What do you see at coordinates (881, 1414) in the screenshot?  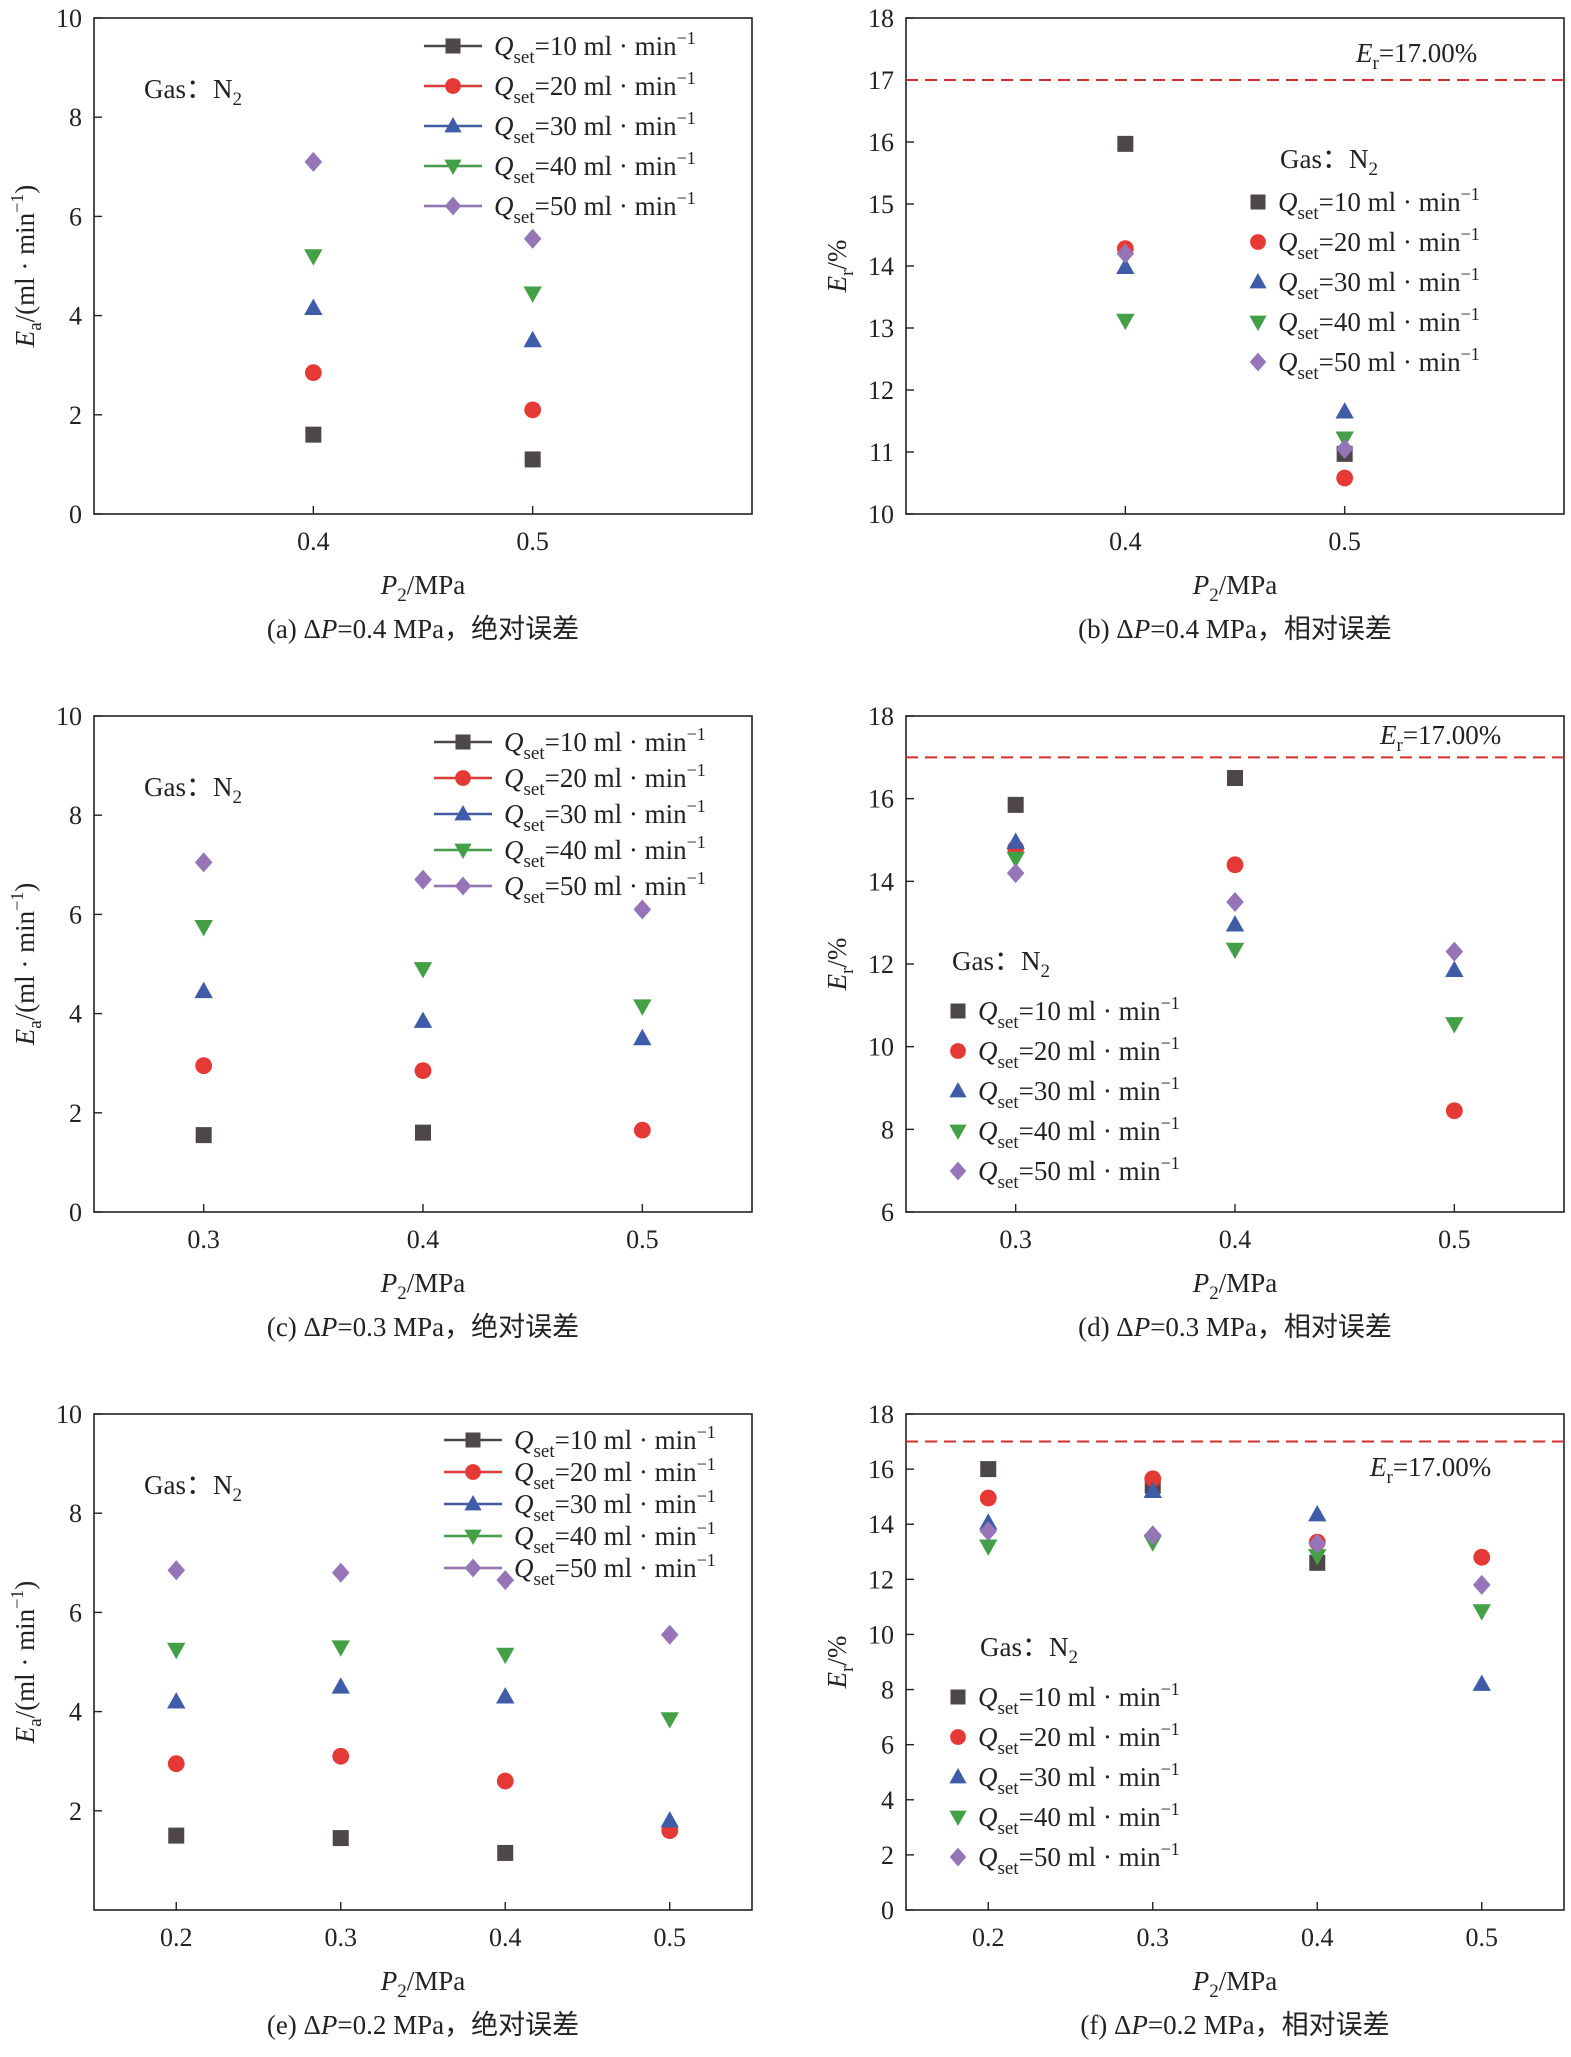 I see `ytick-label-f-9: 18` at bounding box center [881, 1414].